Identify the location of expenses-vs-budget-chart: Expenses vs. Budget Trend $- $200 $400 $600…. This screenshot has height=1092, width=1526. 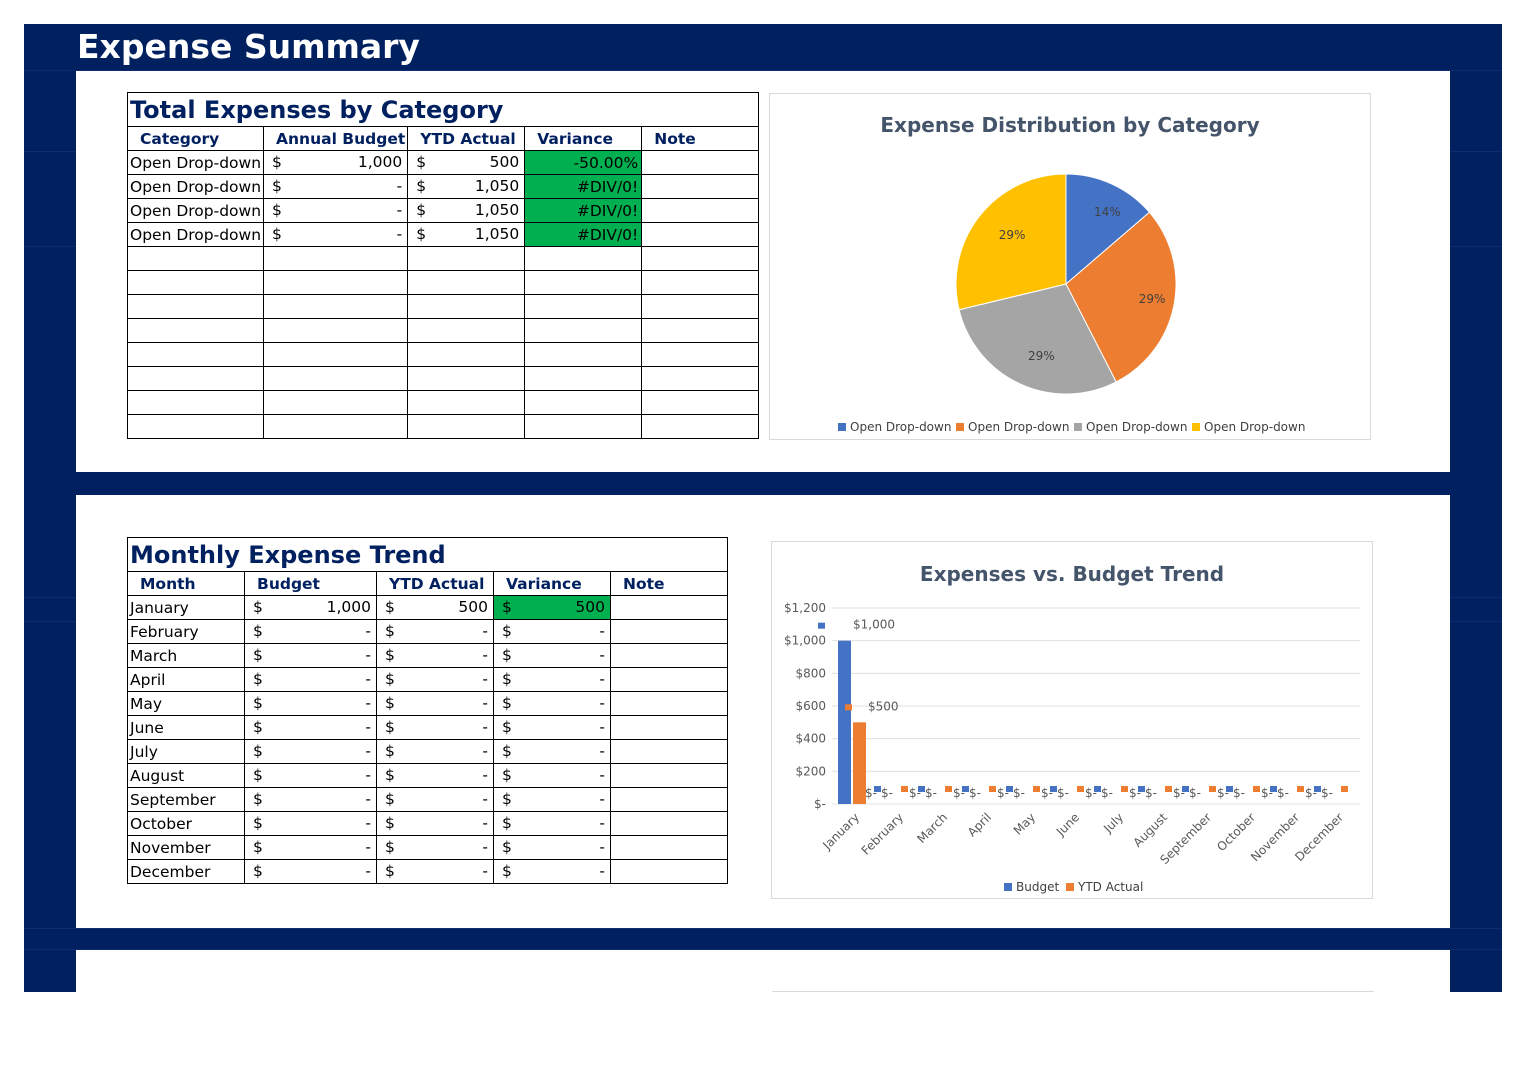
(1072, 720).